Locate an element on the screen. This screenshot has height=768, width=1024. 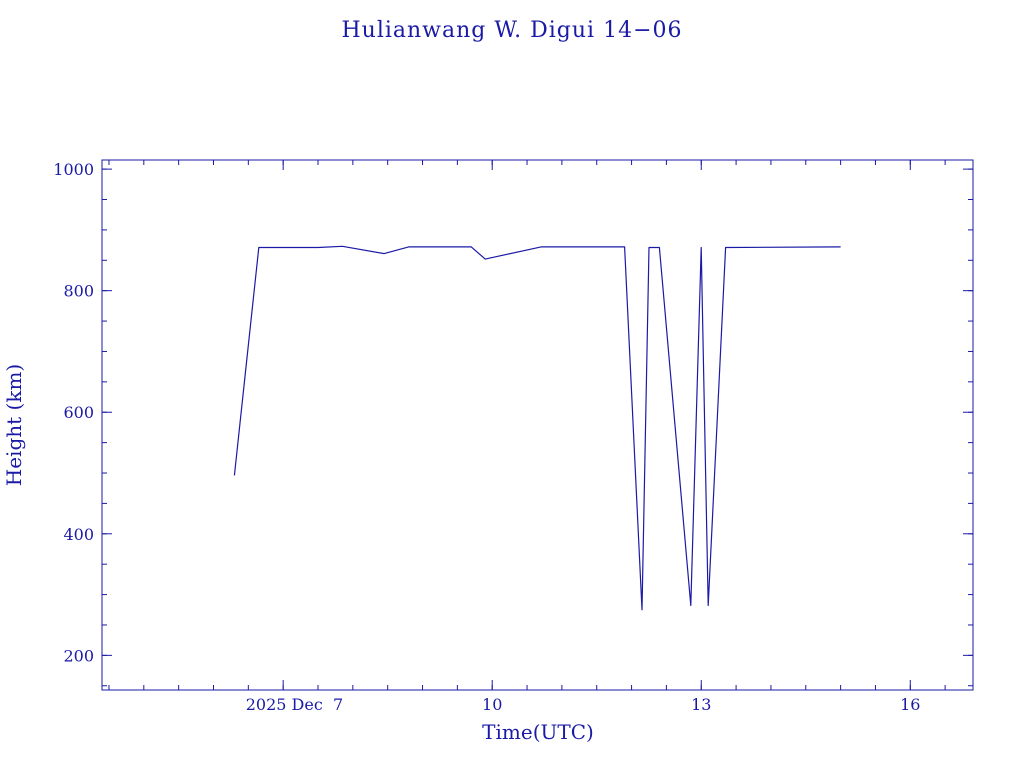
x-axis-label: Time(UTC) is located at coordinates (538, 732).